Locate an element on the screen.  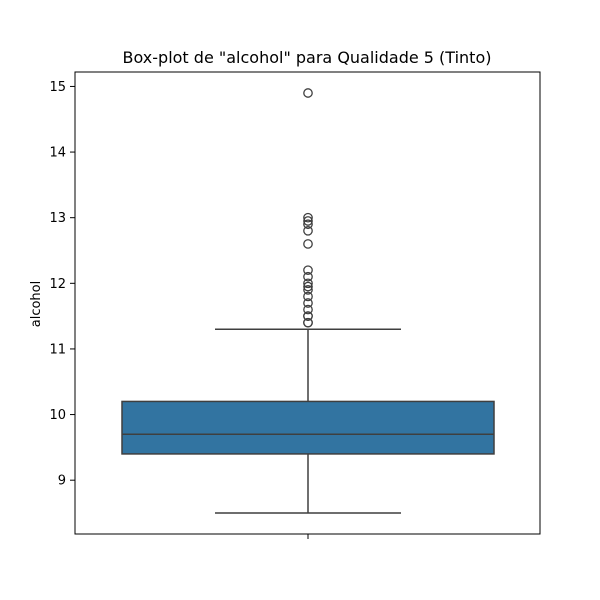
interquartile-box is located at coordinates (308, 427).